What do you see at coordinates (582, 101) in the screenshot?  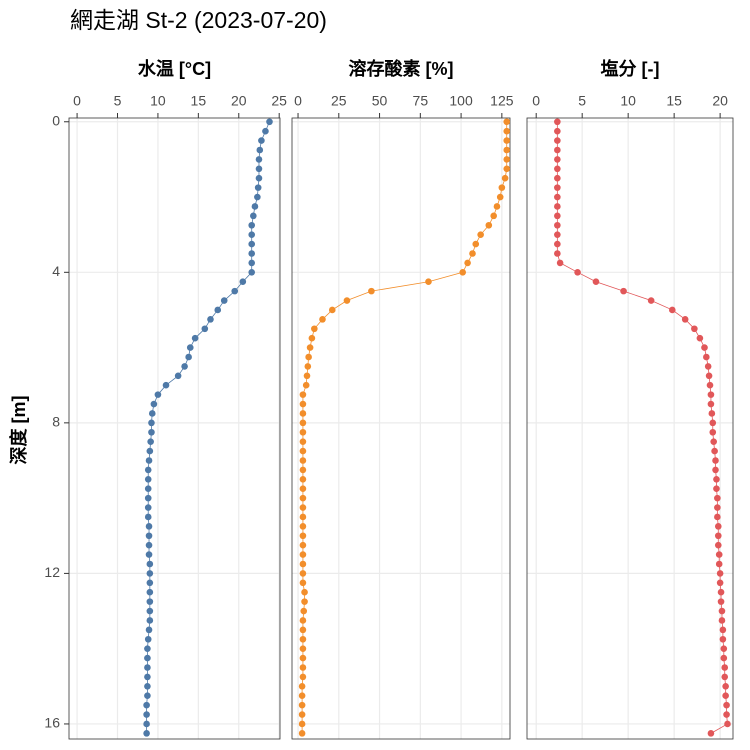 I see `x-tick-label: 5` at bounding box center [582, 101].